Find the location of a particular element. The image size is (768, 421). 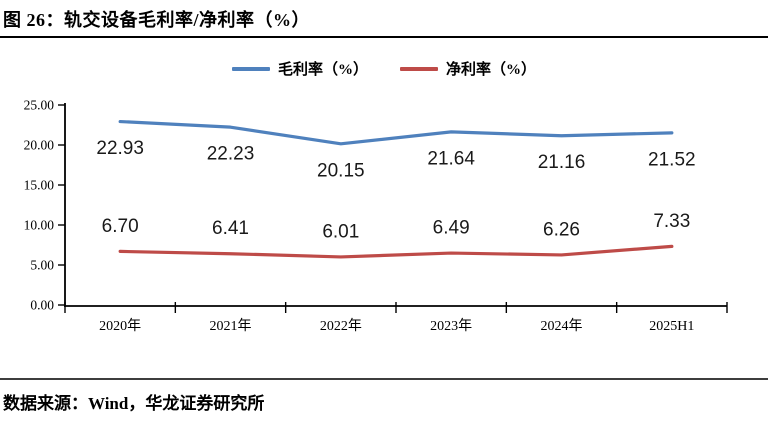

legend-label-gross-margin: 毛利率（%） is located at coordinates (322, 70).